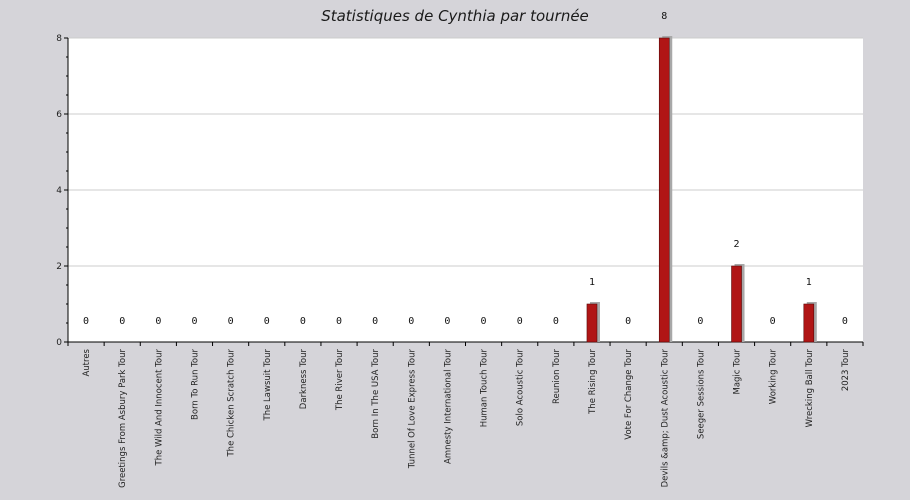 The width and height of the screenshot is (910, 500). I want to click on data-label: 2, so click(737, 244).